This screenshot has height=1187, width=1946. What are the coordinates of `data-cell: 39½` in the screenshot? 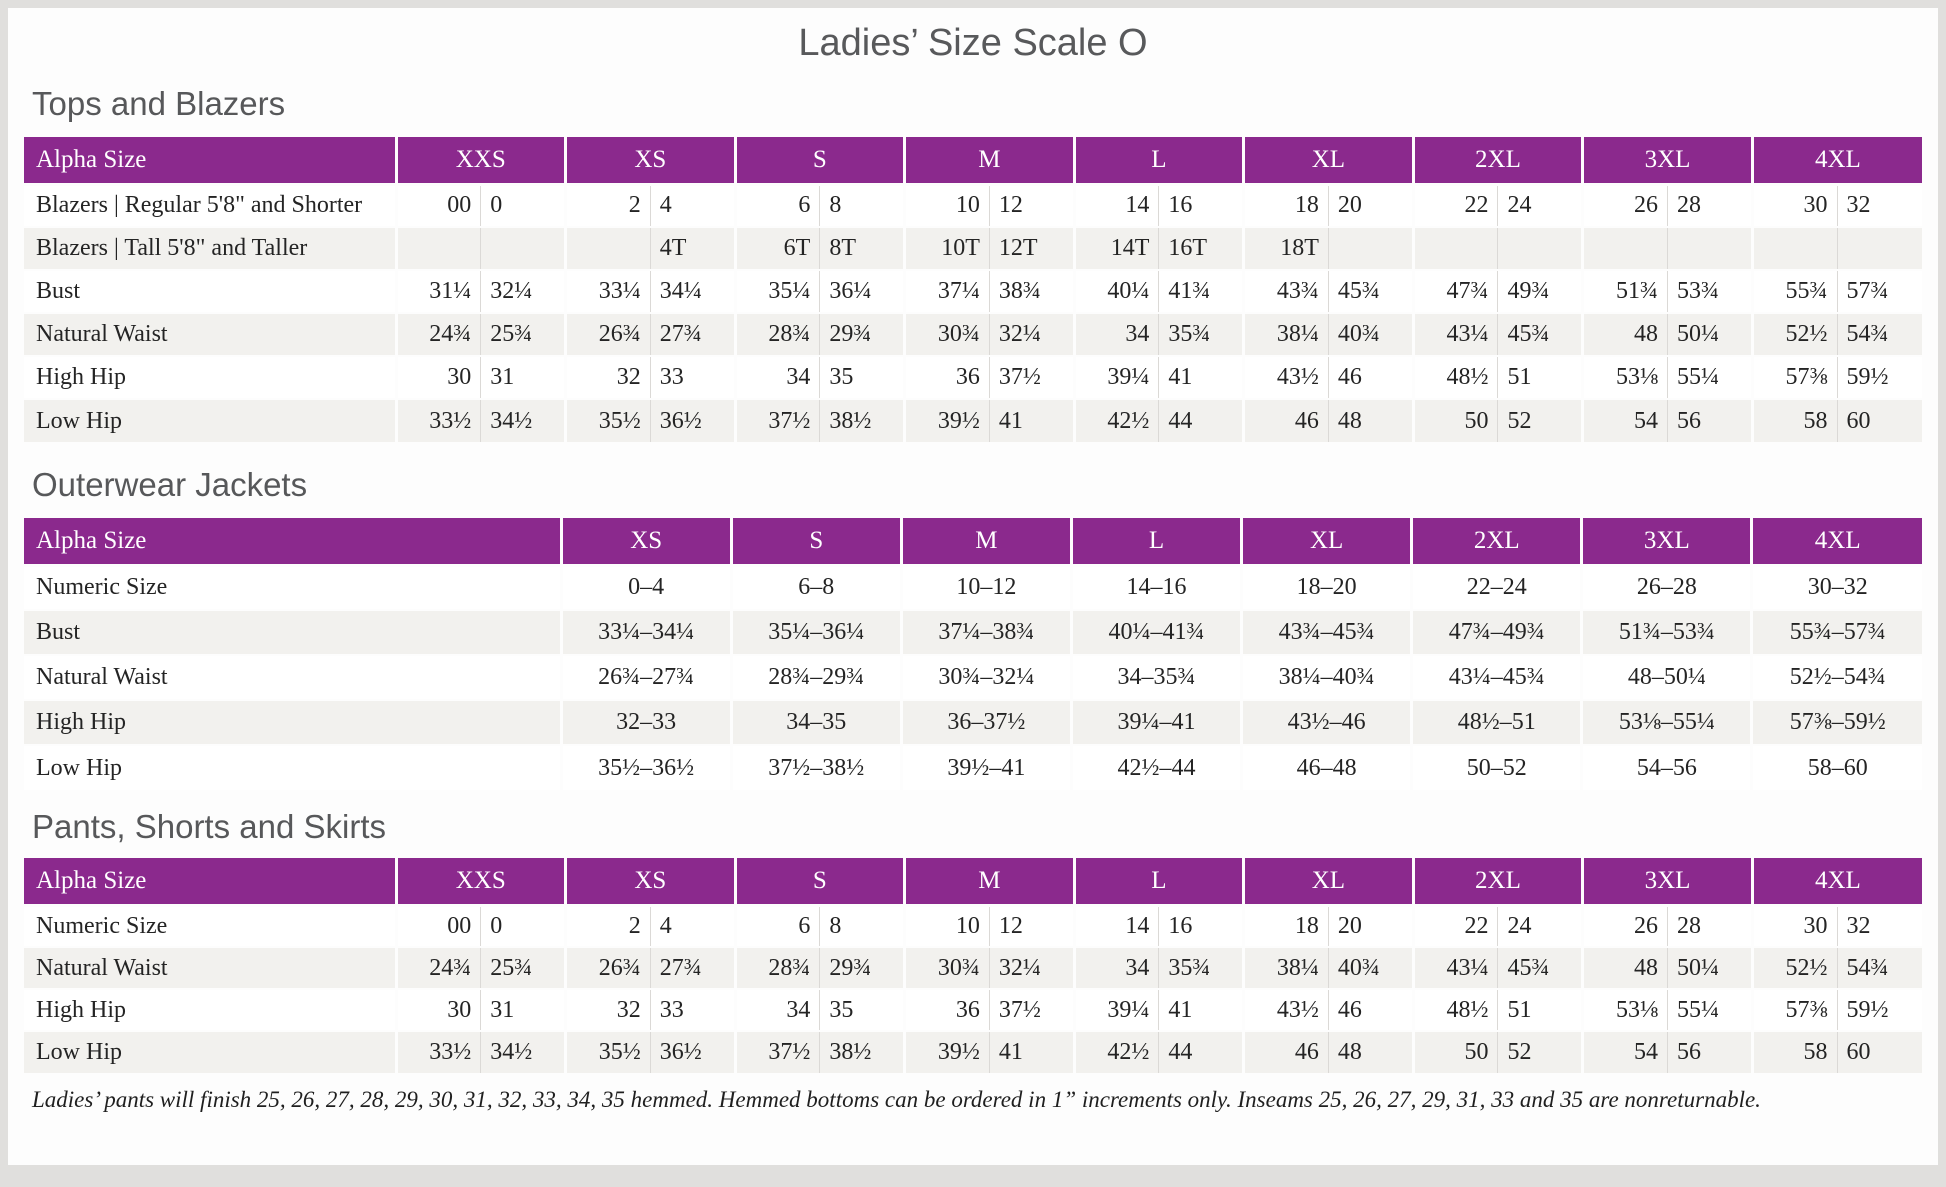 It's located at (946, 420).